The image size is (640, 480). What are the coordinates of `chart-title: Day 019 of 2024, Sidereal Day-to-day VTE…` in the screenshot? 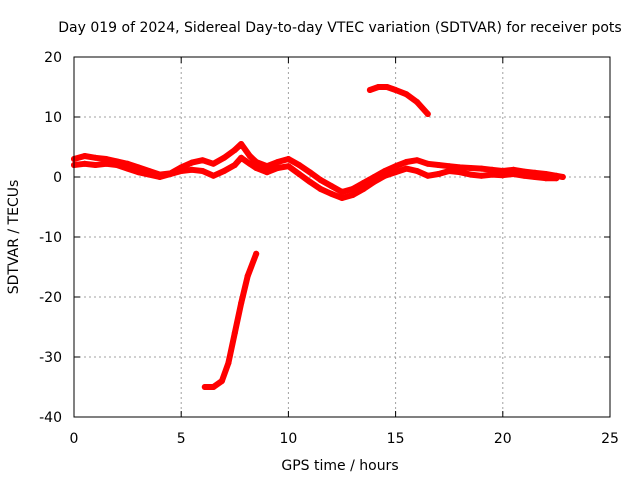 It's located at (339, 28).